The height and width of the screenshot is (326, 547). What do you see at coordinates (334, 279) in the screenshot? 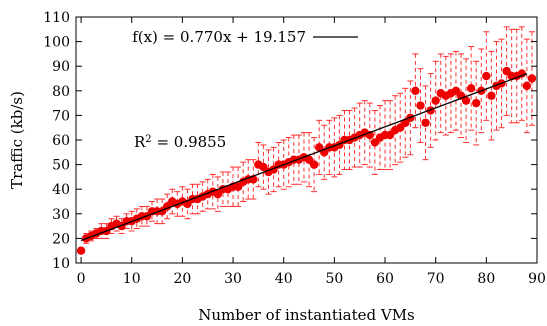
I see `x-tick-label: 50` at bounding box center [334, 279].